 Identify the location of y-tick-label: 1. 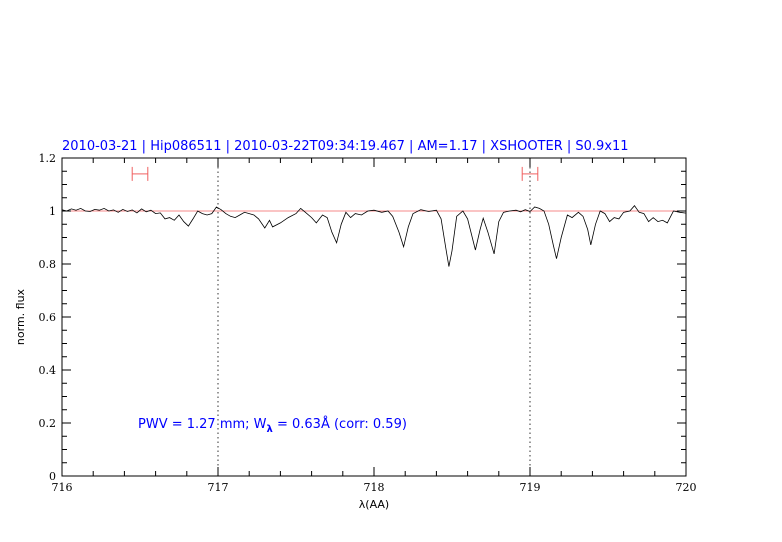
(52, 211).